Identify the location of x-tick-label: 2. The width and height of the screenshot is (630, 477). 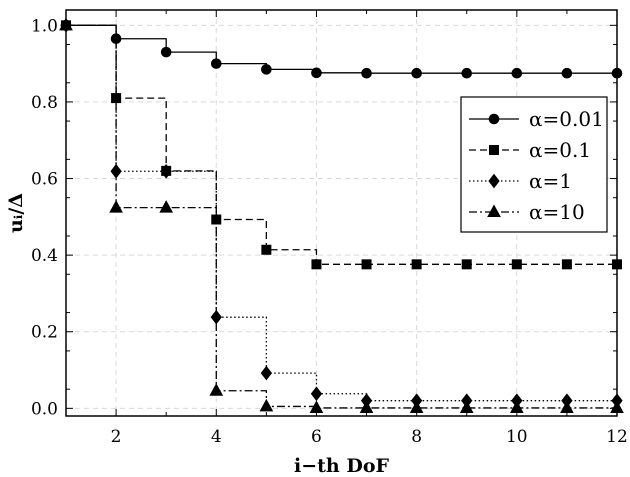
(116, 437).